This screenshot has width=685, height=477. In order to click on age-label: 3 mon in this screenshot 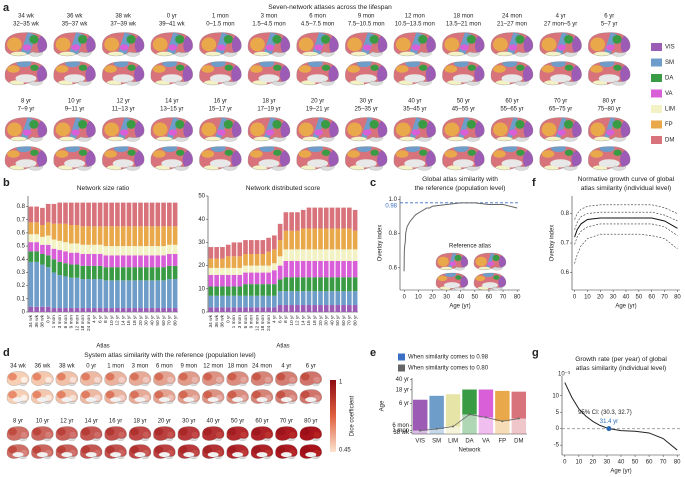, I will do `click(140, 367)`.